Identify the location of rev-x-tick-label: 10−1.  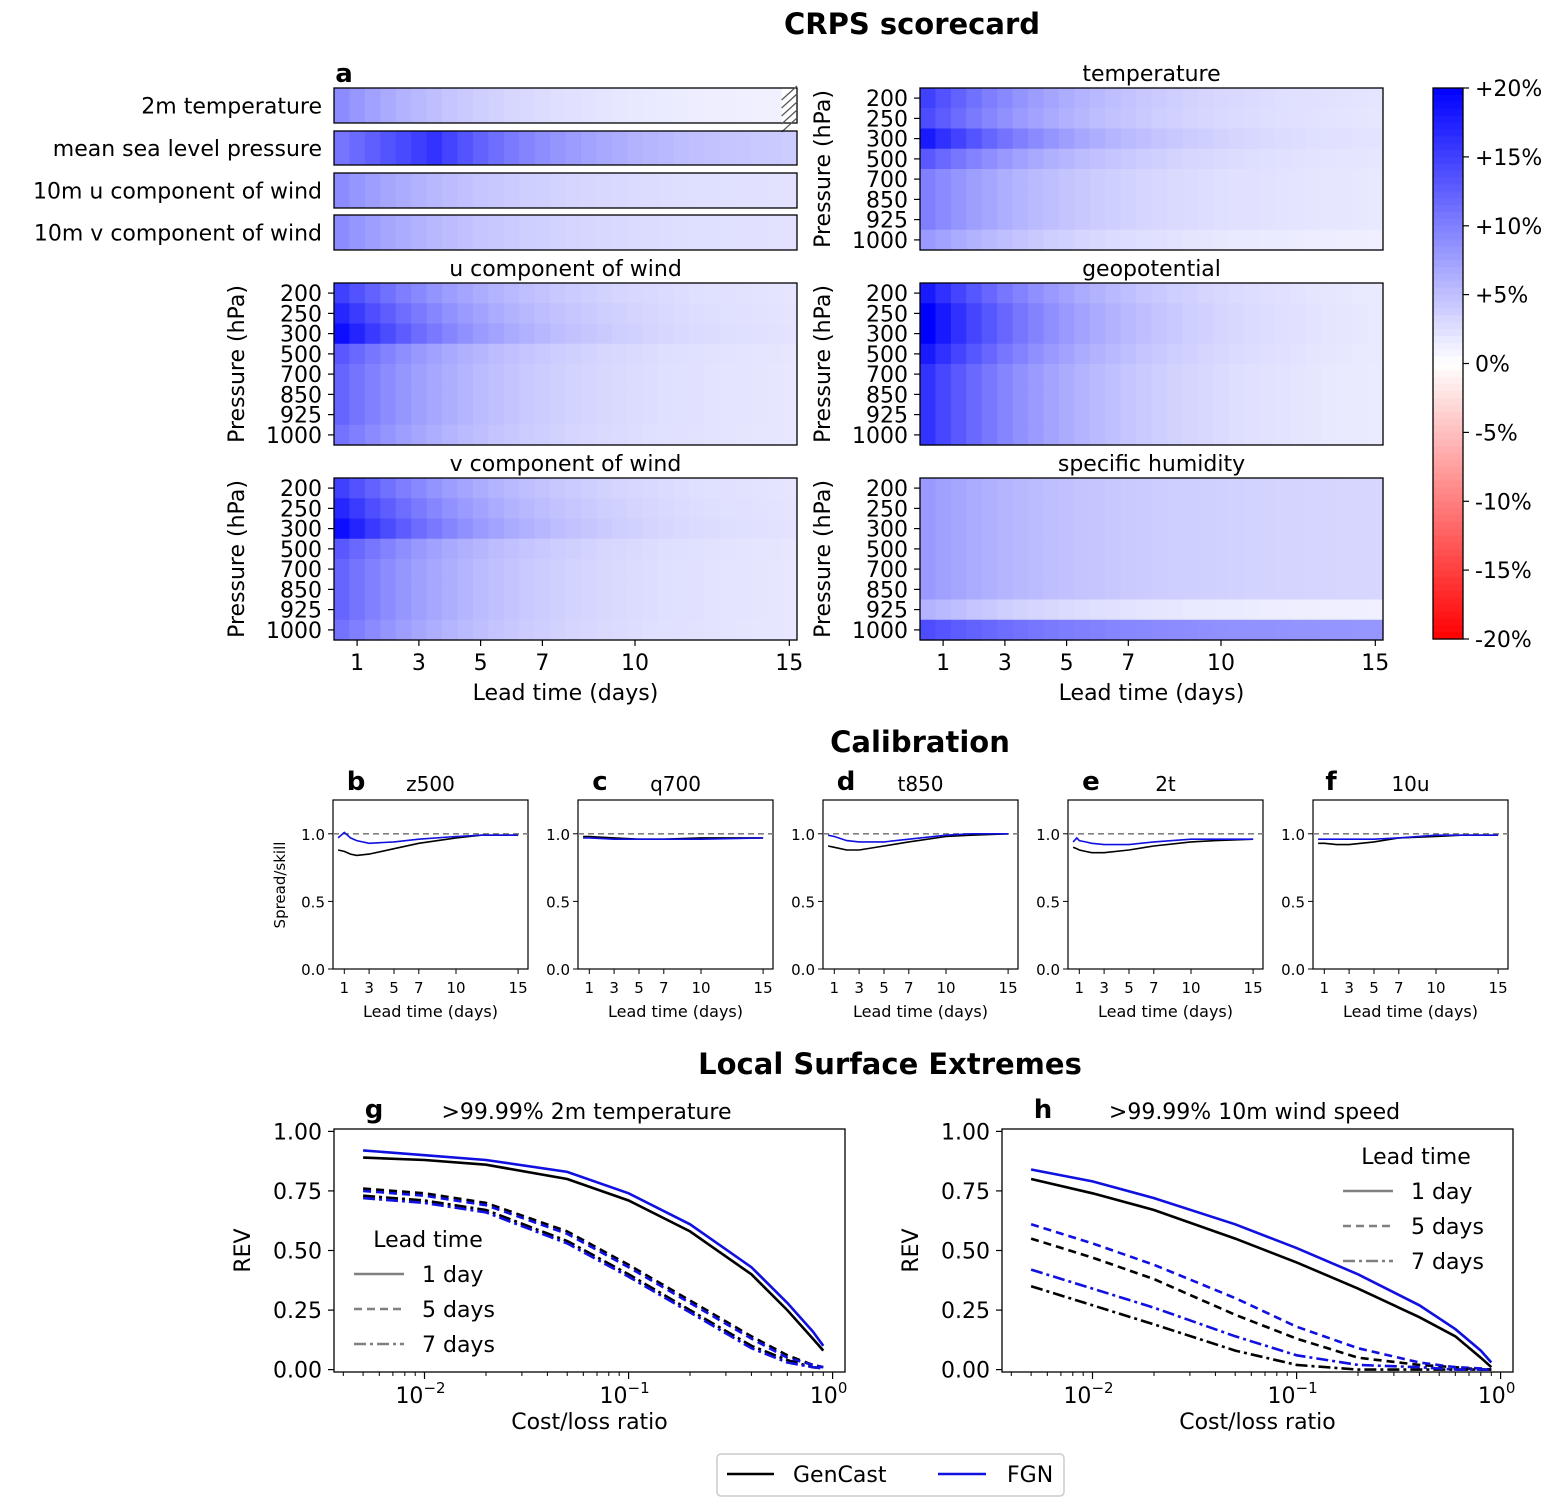
(625, 1394).